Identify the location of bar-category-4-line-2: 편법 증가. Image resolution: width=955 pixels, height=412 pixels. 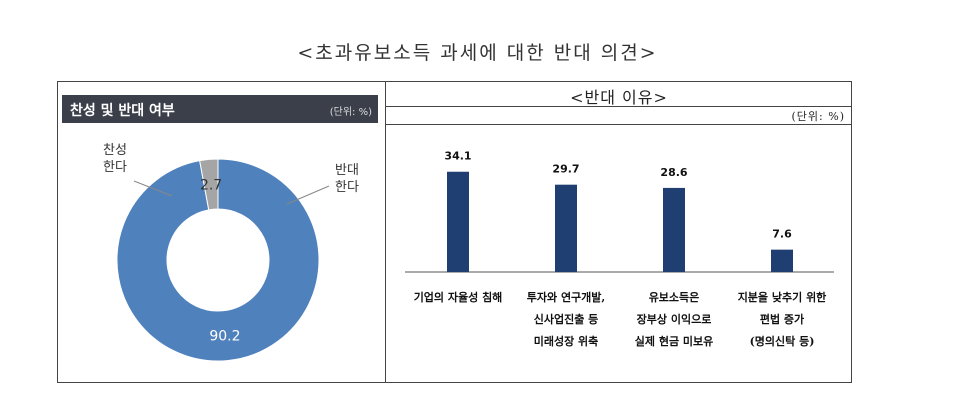
(782, 319).